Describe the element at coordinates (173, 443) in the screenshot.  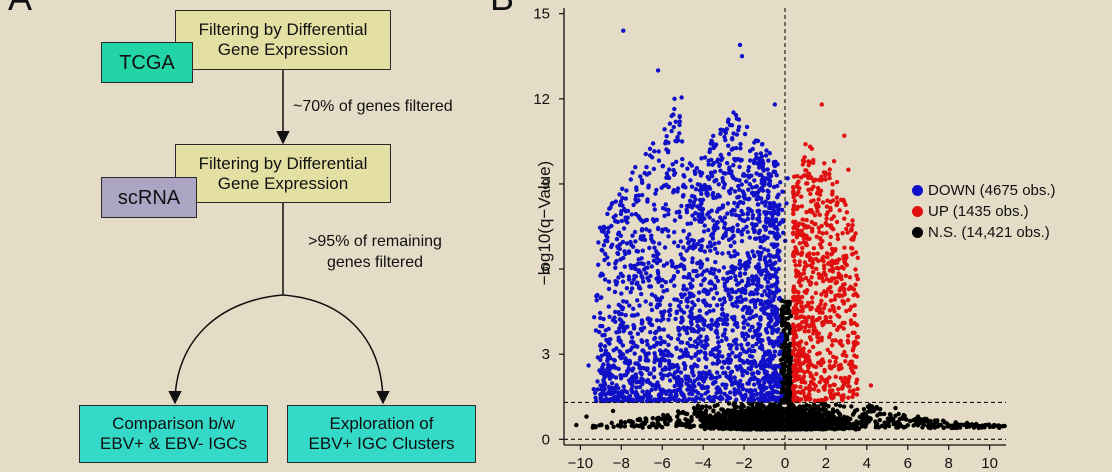
I see `outcome-comparison-line2: EBV+ & EBV- IGCs` at that location.